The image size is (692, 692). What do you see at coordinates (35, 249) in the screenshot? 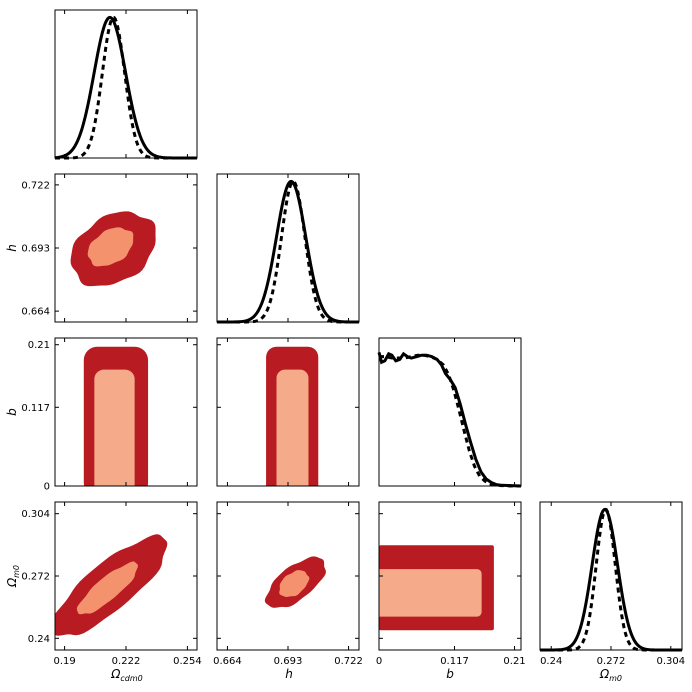
I see `ytick-label-h: 0.693` at bounding box center [35, 249].